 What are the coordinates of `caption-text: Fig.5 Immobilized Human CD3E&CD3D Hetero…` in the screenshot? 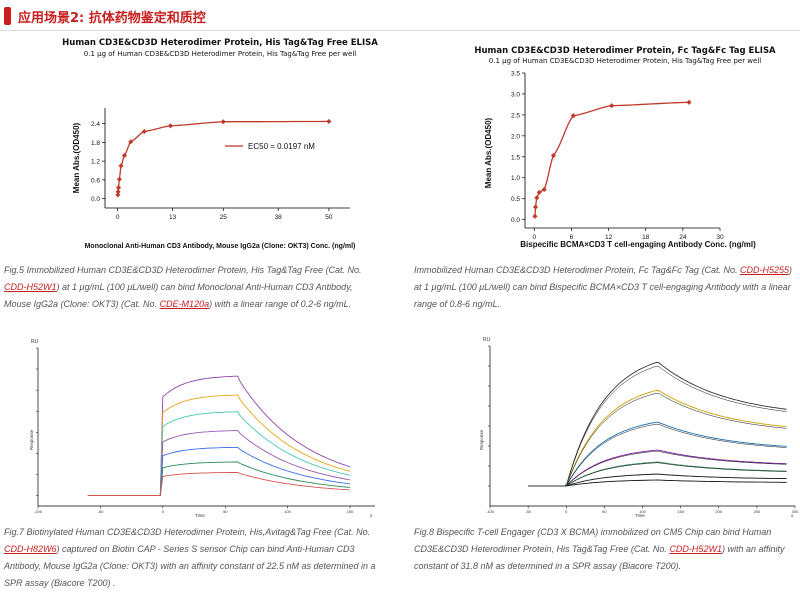 It's located at (183, 270).